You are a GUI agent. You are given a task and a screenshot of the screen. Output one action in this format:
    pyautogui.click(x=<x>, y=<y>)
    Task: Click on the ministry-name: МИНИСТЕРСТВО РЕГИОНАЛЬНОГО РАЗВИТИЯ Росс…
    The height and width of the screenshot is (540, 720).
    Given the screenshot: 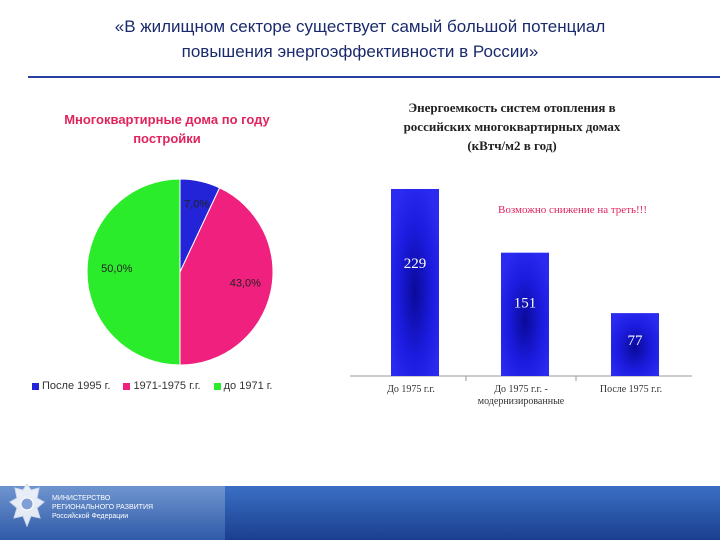 What is the action you would take?
    pyautogui.click(x=102, y=507)
    